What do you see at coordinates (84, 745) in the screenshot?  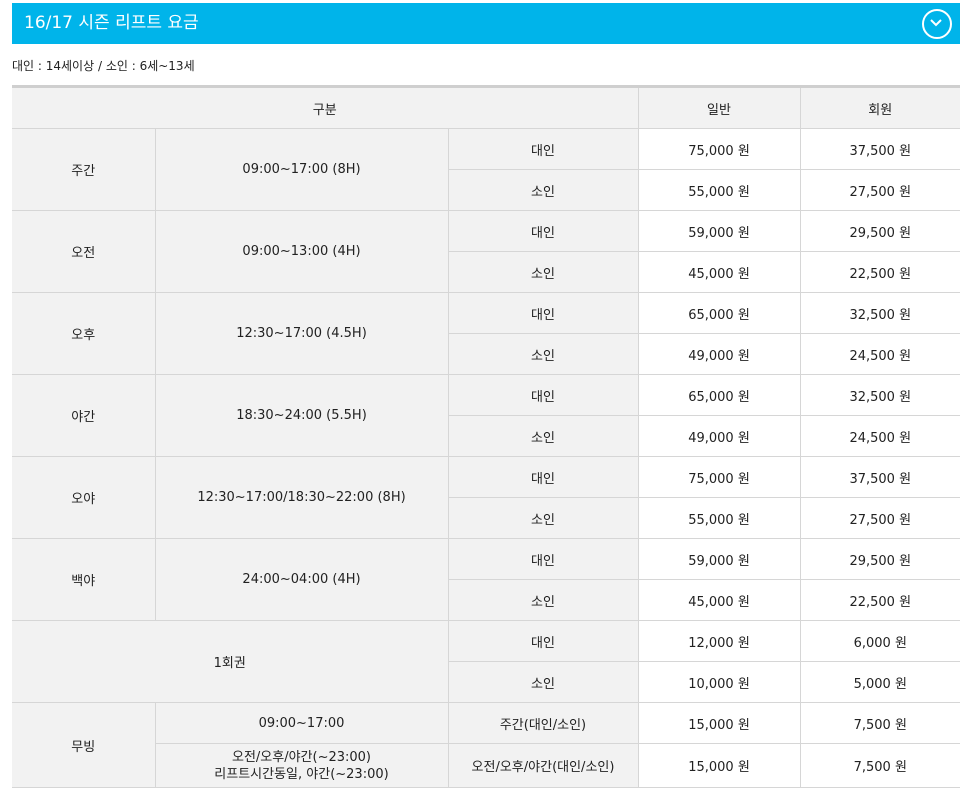 I see `period-name: 무빙` at bounding box center [84, 745].